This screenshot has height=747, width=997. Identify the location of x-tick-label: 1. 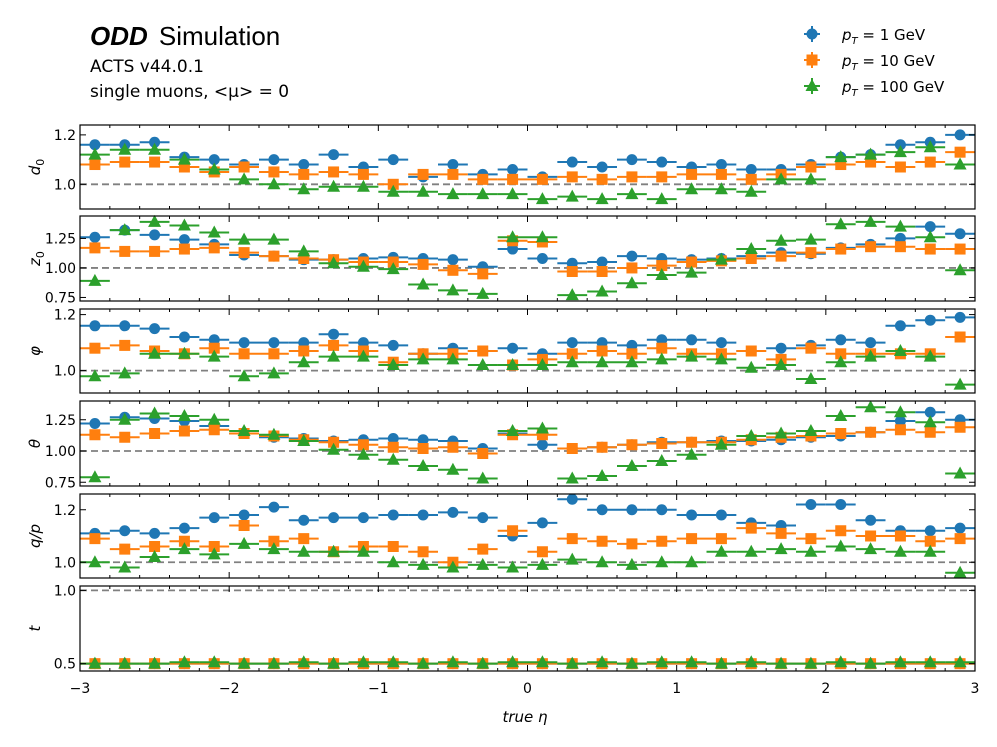
(676, 689).